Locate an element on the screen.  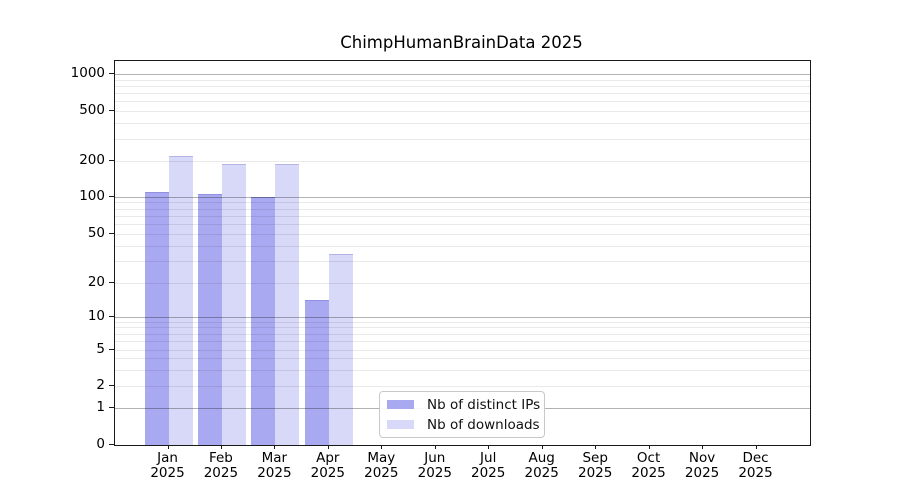
y-tick-label-50: 50 is located at coordinates (96, 233).